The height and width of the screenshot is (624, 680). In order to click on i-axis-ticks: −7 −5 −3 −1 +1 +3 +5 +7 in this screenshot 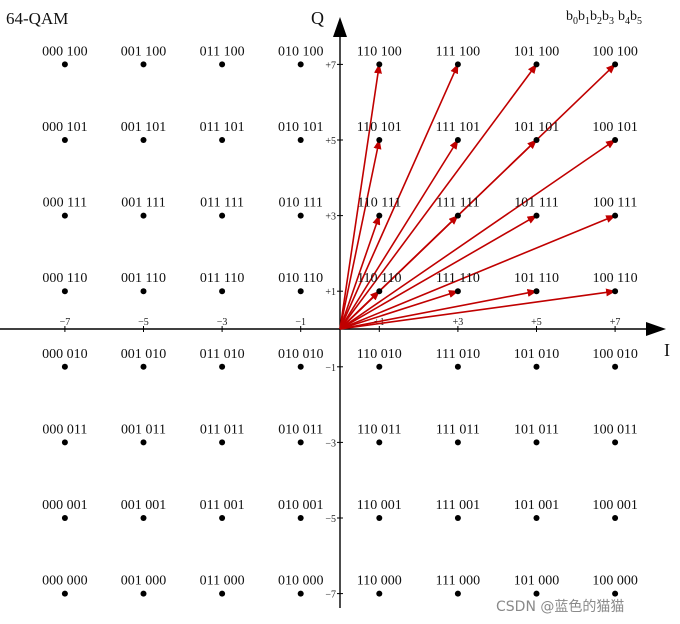, I will do `click(340, 324)`.